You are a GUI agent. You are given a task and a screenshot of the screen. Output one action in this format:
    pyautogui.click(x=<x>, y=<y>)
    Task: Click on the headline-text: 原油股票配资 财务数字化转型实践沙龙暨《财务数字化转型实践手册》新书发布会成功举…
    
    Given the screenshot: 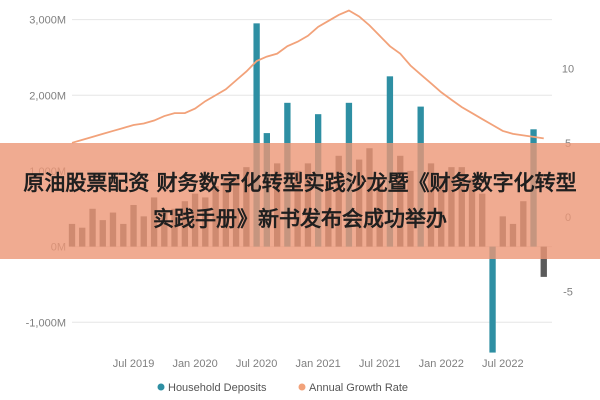 What is the action you would take?
    pyautogui.click(x=300, y=201)
    